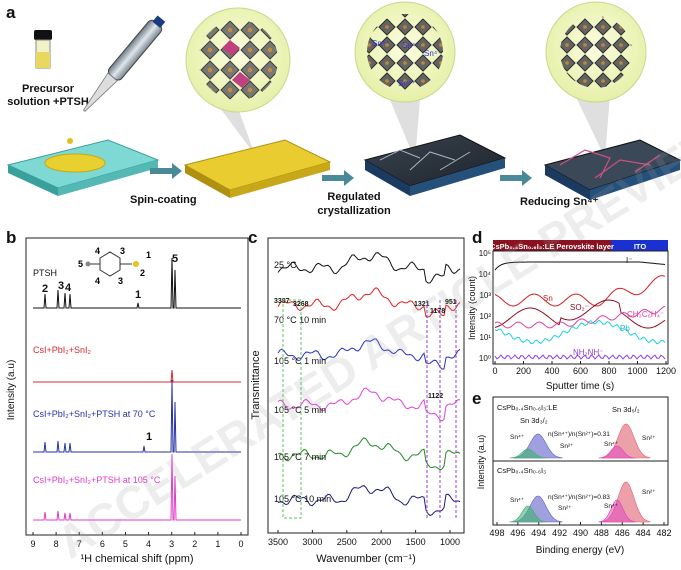  What do you see at coordinates (79, 544) in the screenshot?
I see `b-tick-label: 7` at bounding box center [79, 544].